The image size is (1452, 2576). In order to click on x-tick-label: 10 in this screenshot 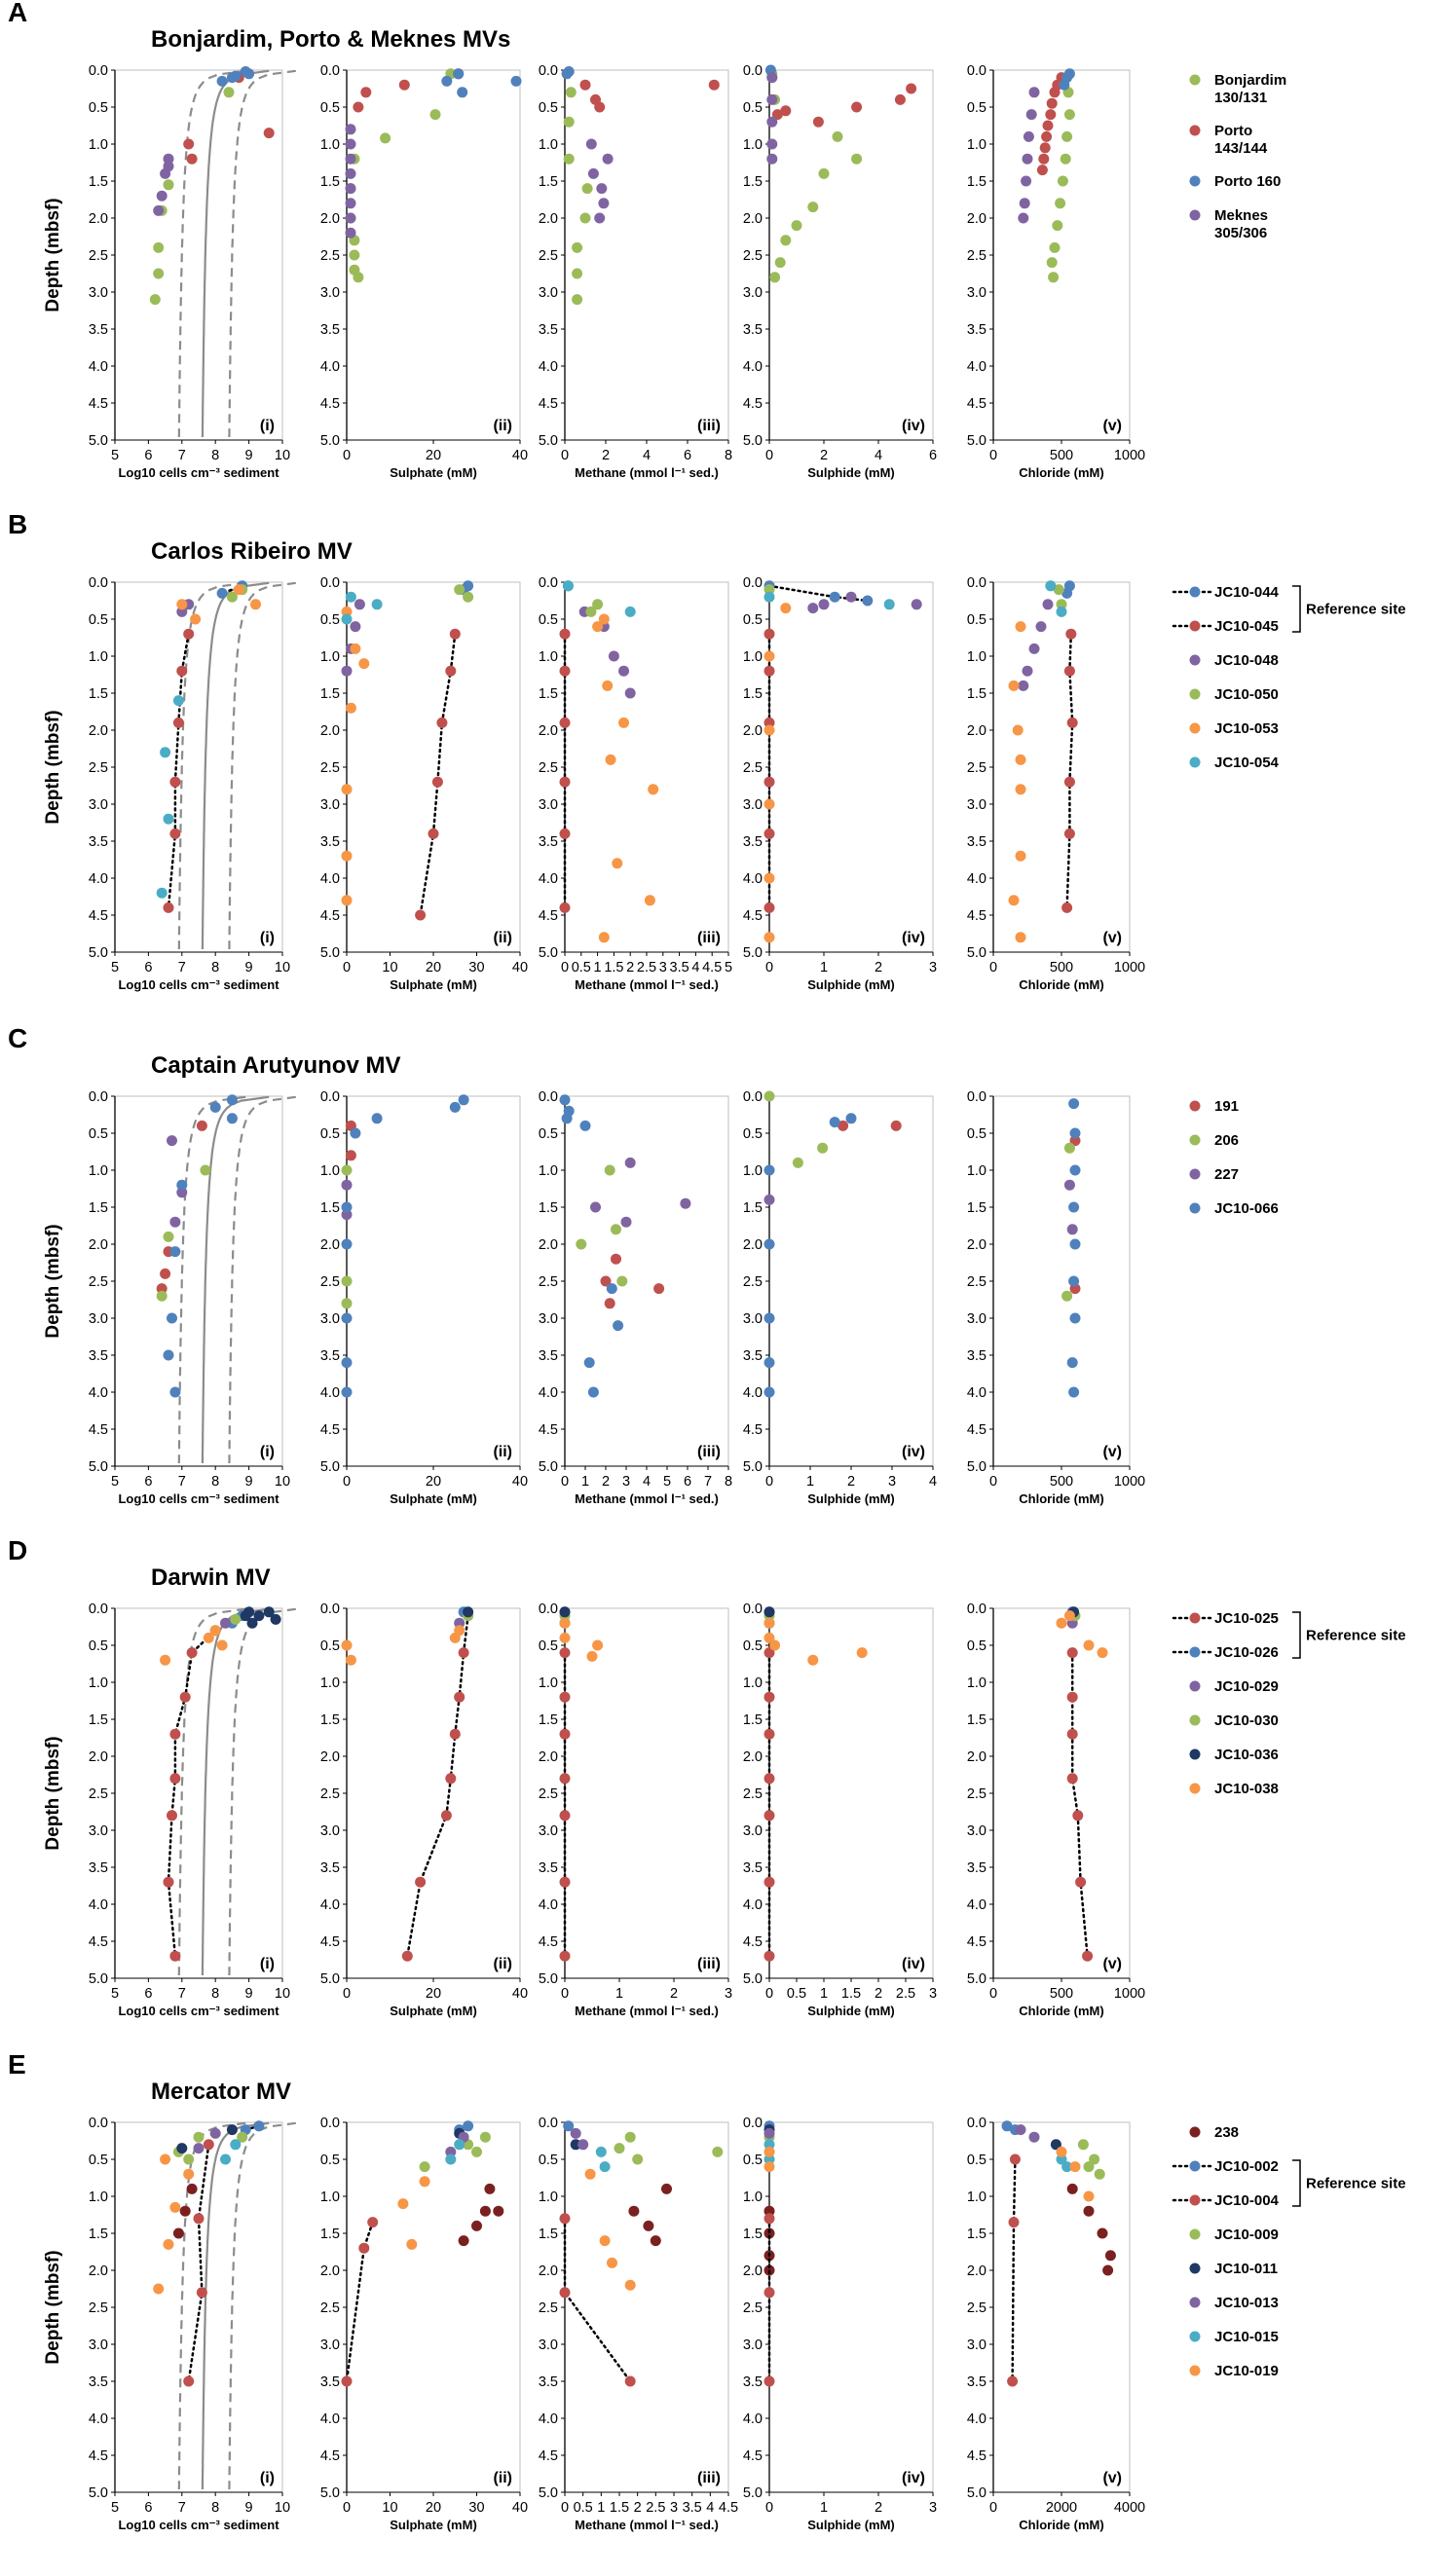, I will do `click(283, 967)`.